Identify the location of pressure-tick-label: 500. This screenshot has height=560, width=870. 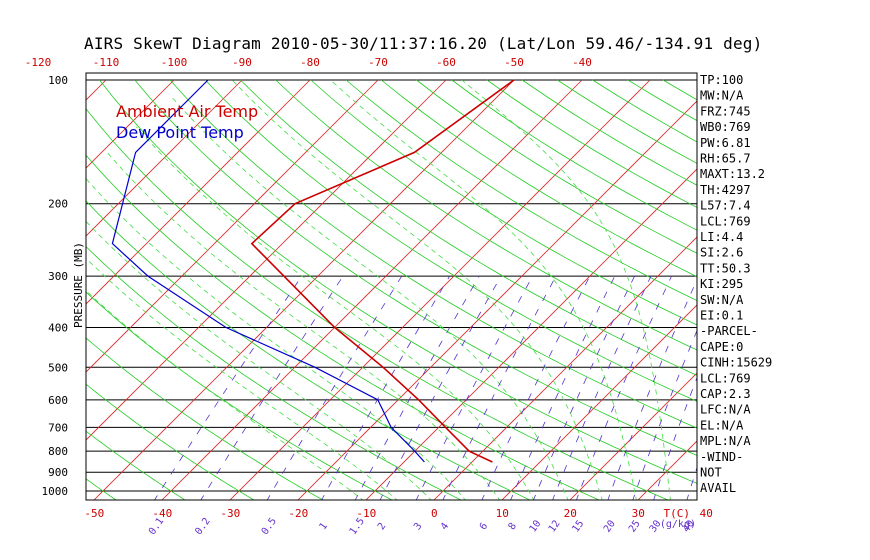
(58, 367).